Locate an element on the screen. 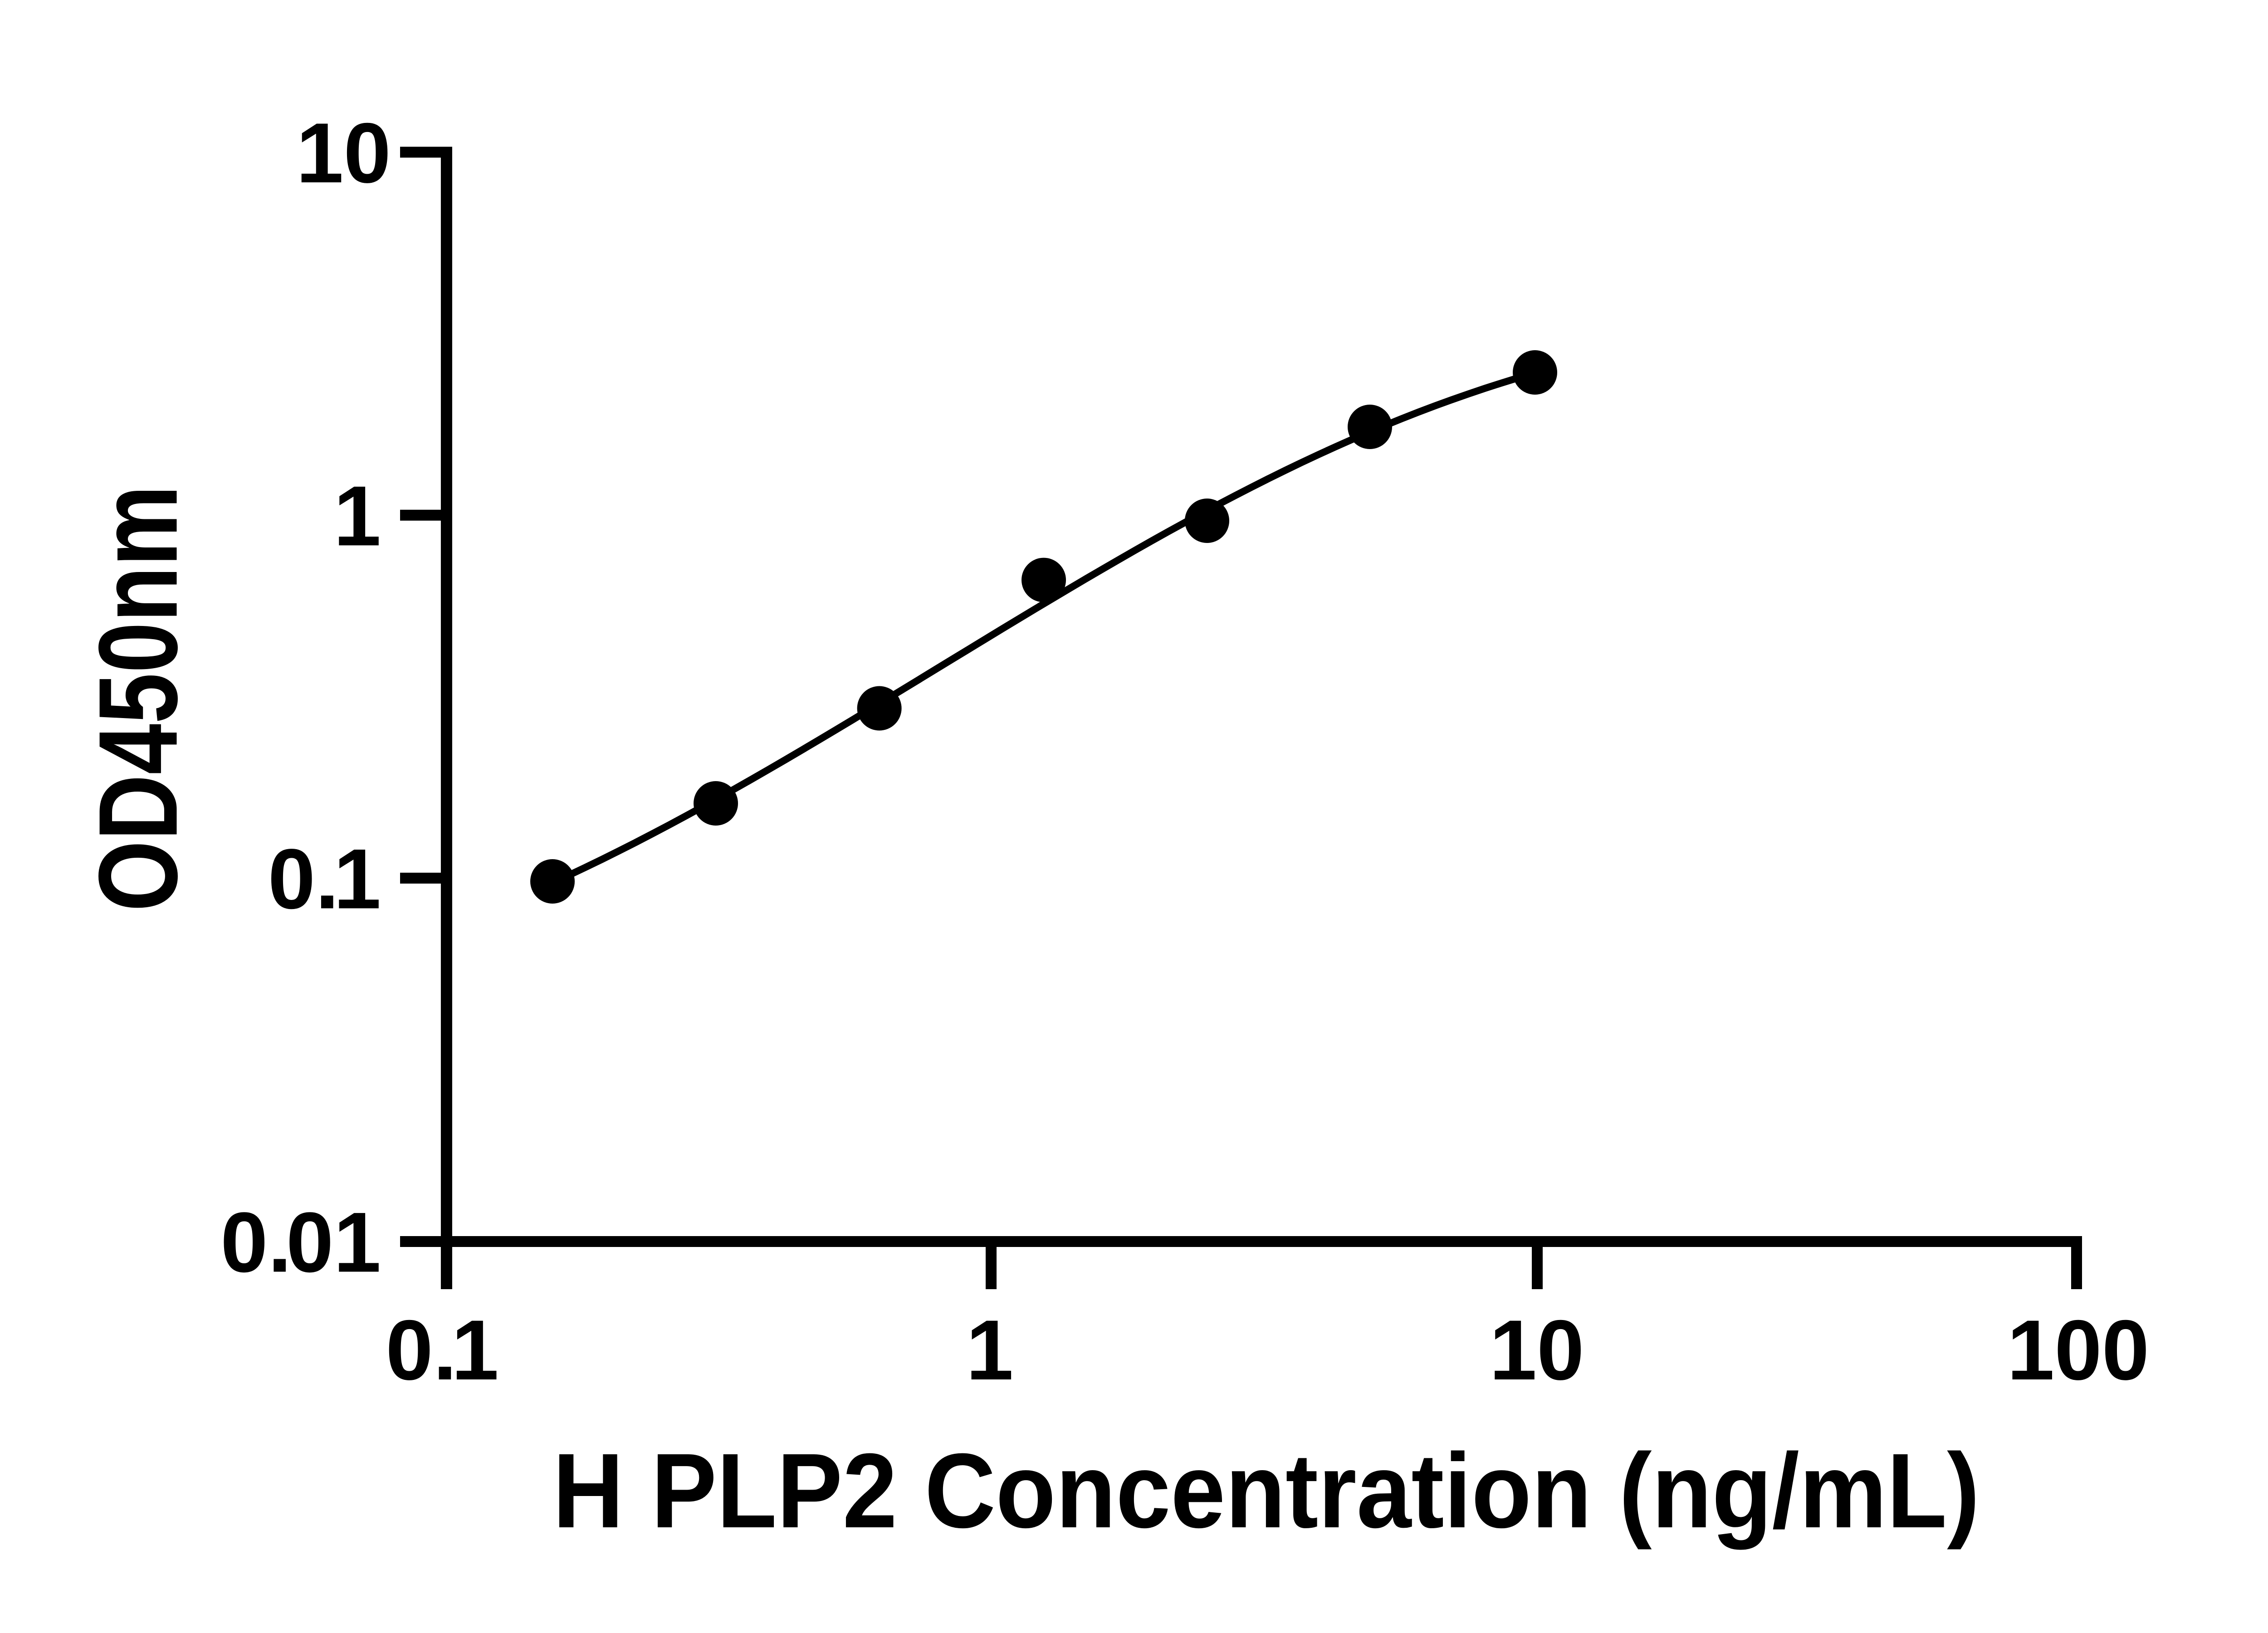  svg-text: 100 is located at coordinates (2079, 1350).